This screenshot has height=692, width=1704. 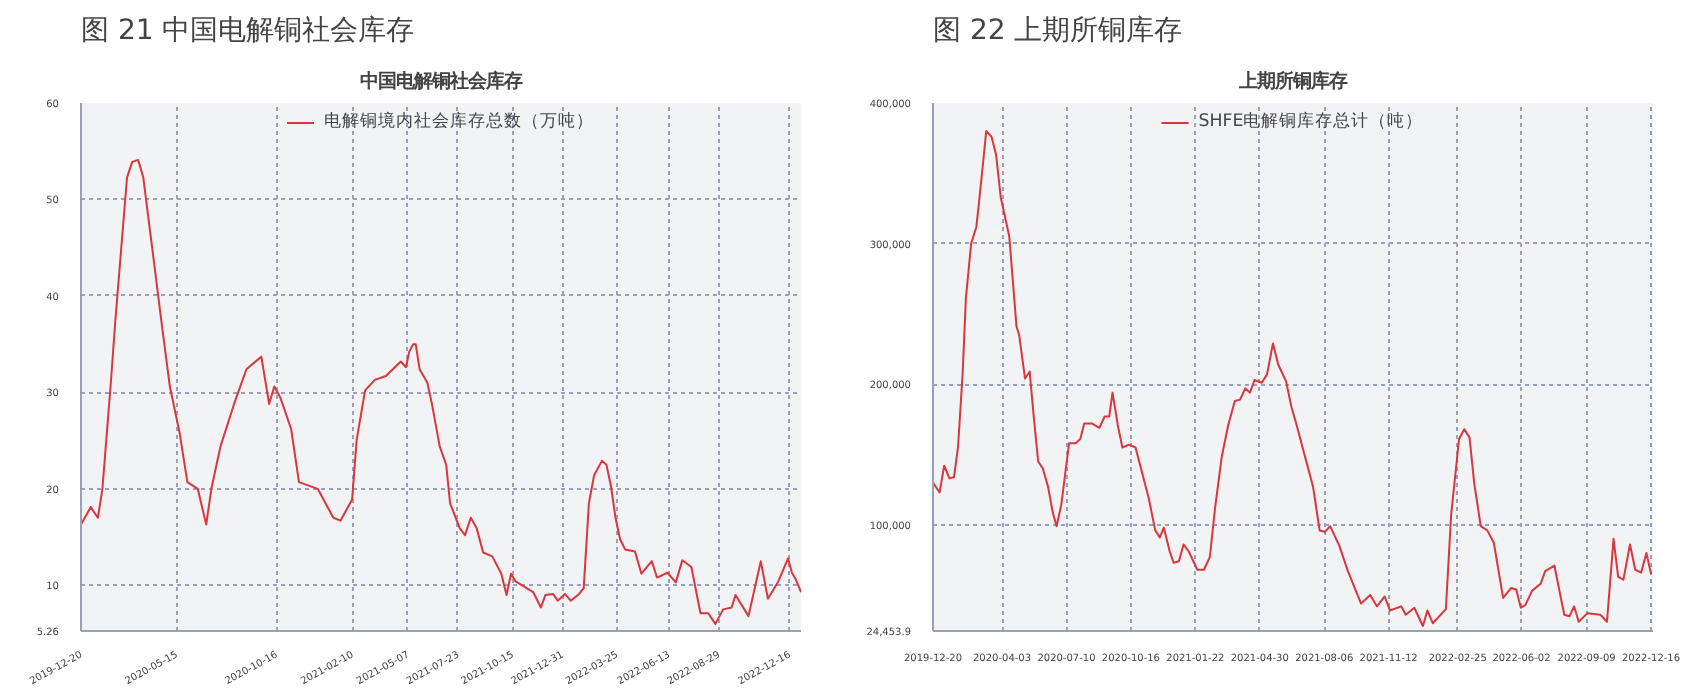 I want to click on legend-label: 电解铜境内社会库存总数（万吨）, so click(x=459, y=122).